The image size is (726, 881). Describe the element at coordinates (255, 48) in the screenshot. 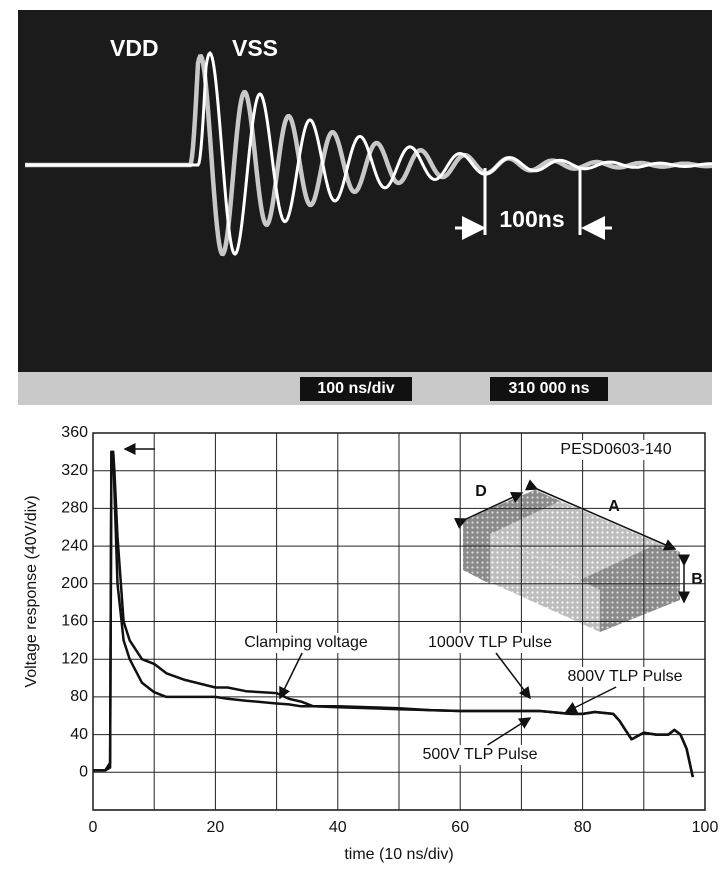

I see `trace-label: VSS` at that location.